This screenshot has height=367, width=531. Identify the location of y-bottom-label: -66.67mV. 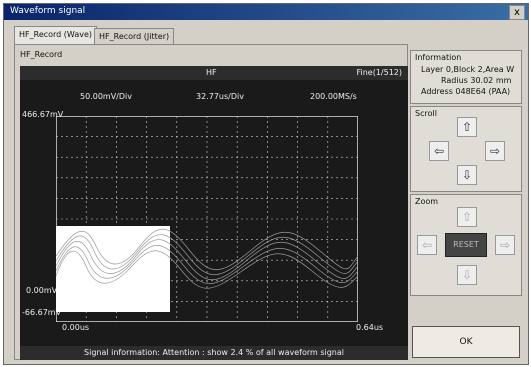
(42, 312).